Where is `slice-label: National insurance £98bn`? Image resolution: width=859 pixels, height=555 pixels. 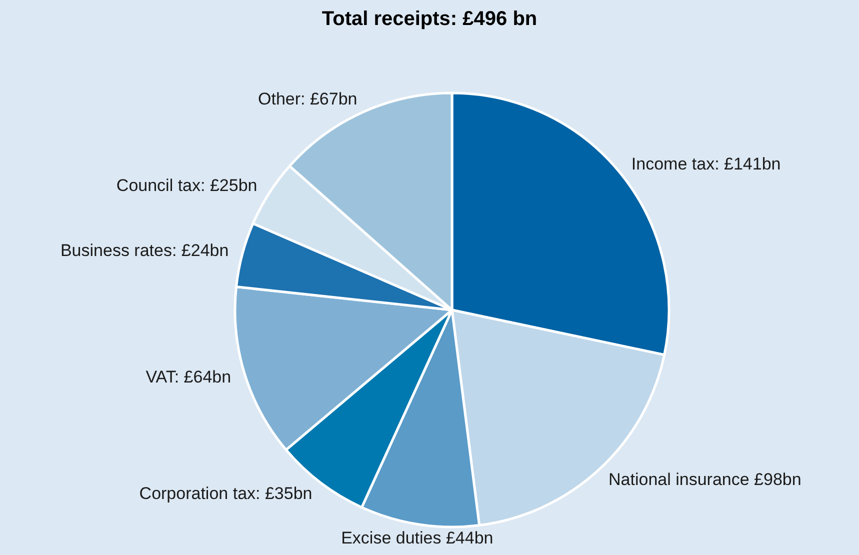 slice-label: National insurance £98bn is located at coordinates (705, 479).